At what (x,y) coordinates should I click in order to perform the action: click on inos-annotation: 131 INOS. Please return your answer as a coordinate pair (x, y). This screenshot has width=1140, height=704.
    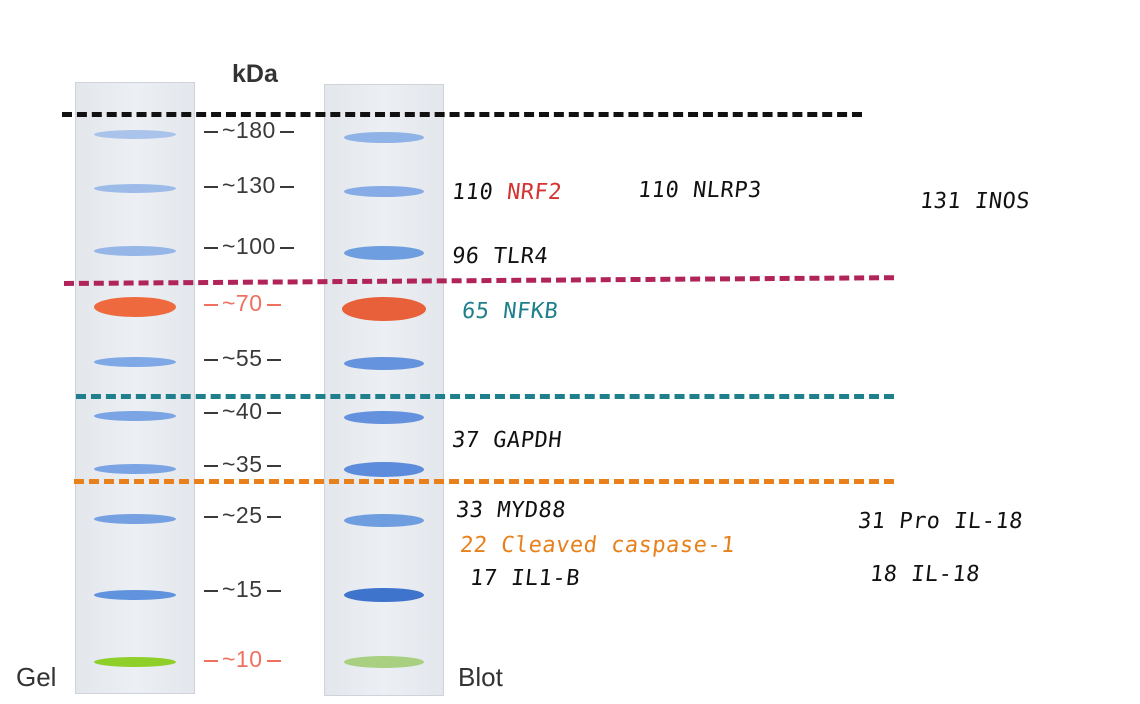
    Looking at the image, I should click on (975, 201).